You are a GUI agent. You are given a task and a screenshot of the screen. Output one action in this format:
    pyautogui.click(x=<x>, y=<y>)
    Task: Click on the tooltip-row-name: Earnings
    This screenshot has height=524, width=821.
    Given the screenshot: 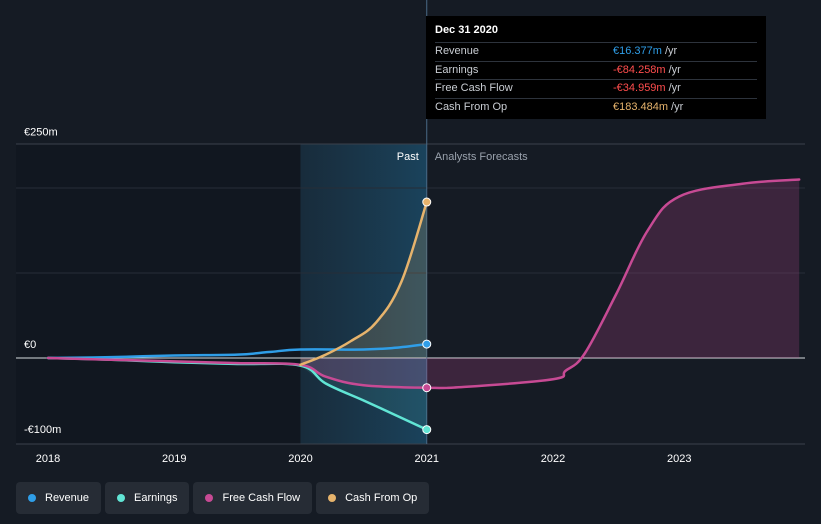 What is the action you would take?
    pyautogui.click(x=457, y=69)
    